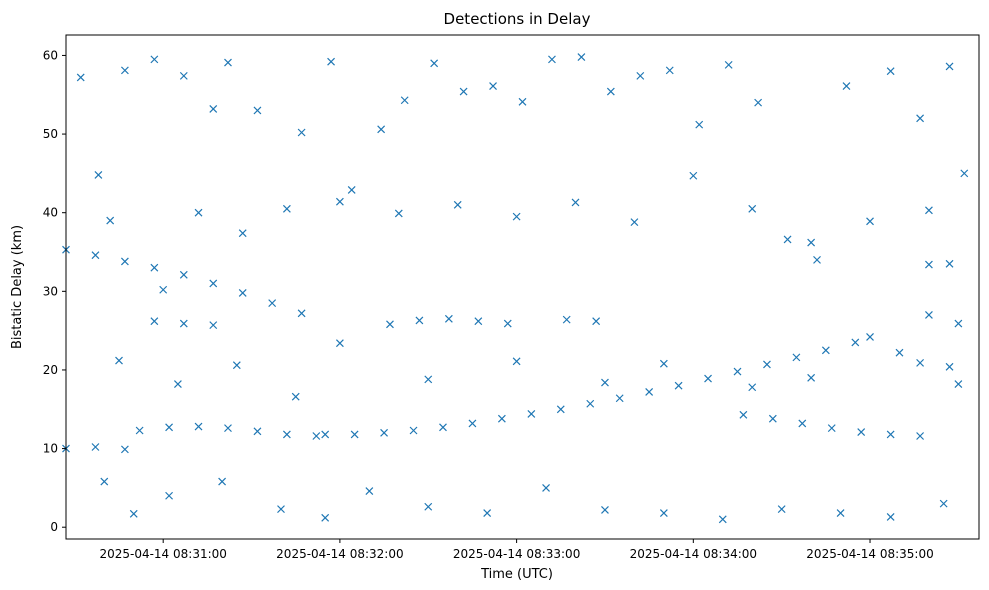 The height and width of the screenshot is (590, 989). I want to click on y-tick-label: 30, so click(50, 291).